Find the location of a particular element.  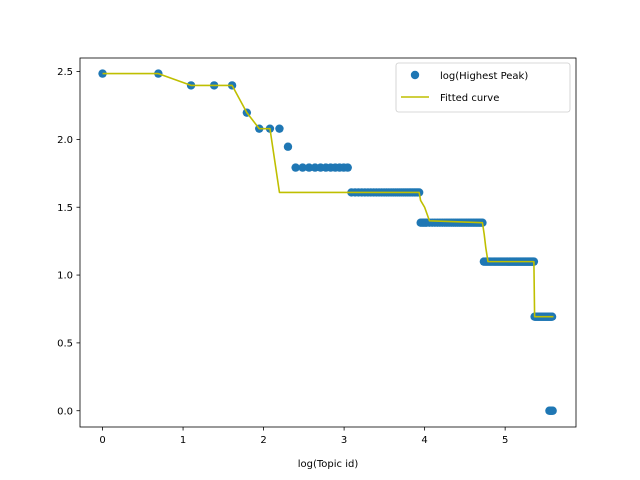

y-tick-label: 1.5 is located at coordinates (65, 208).